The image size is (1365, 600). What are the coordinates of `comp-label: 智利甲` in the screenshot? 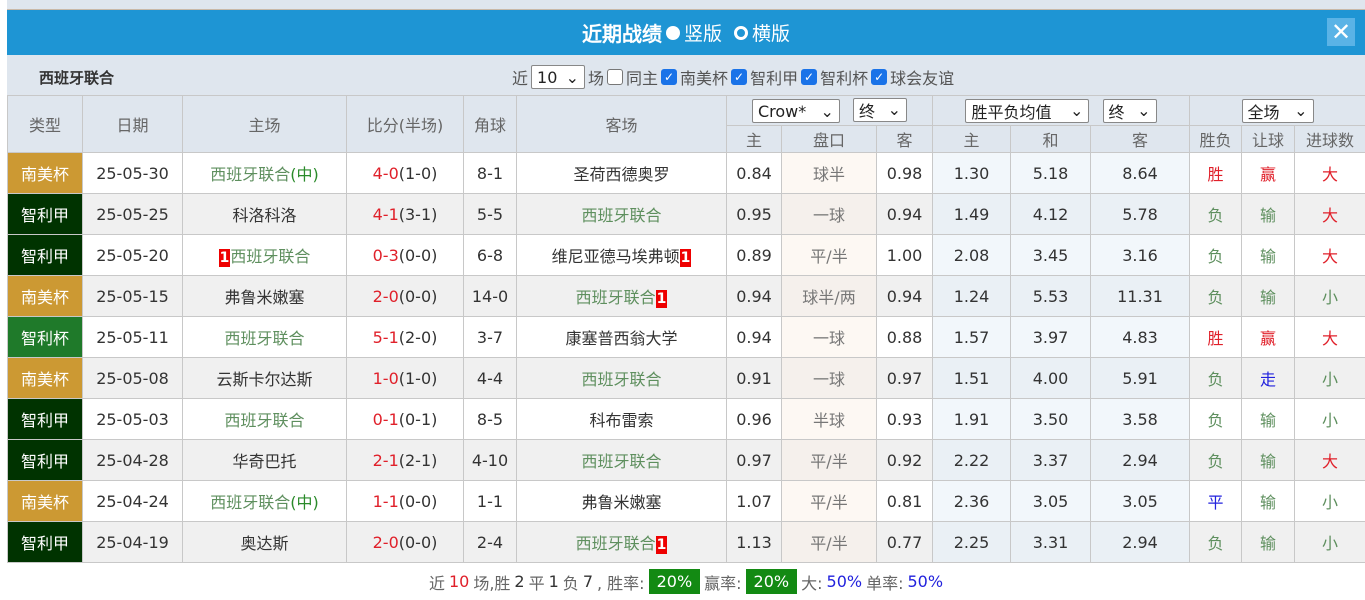 It's located at (774, 77).